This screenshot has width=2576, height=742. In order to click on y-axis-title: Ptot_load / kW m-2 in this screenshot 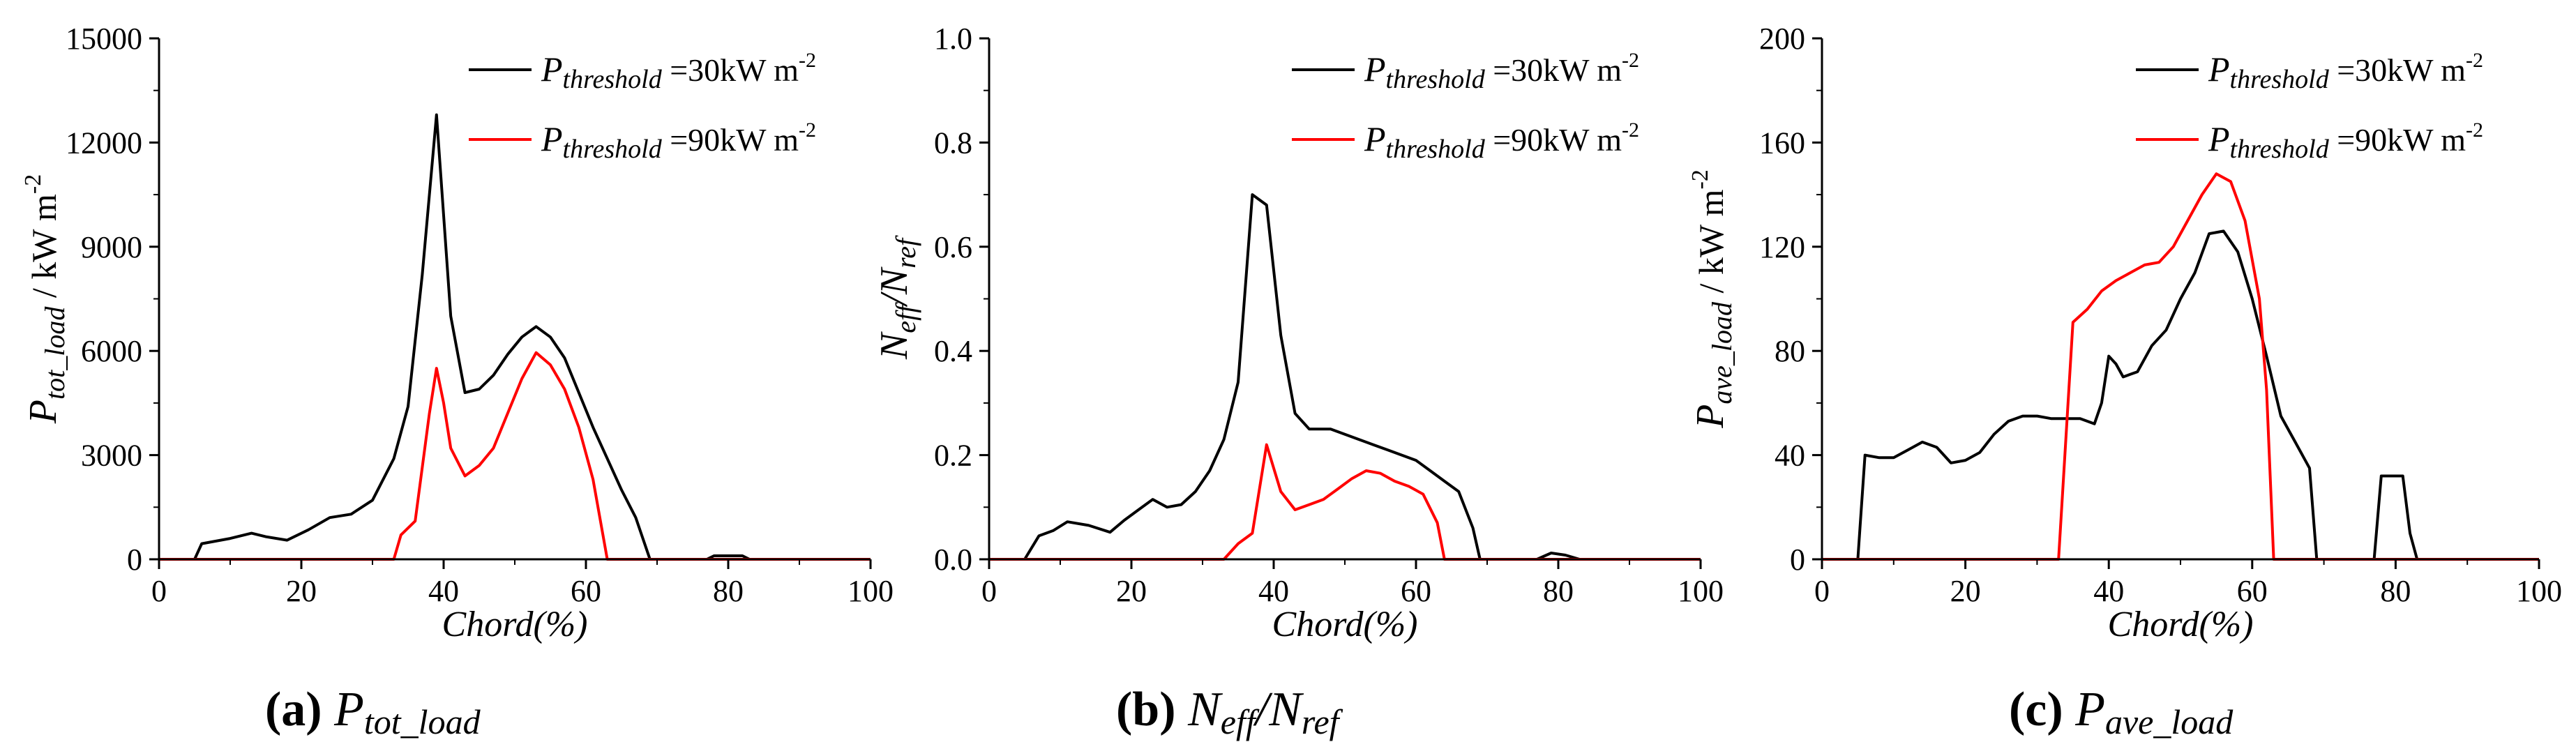, I will do `click(45, 299)`.